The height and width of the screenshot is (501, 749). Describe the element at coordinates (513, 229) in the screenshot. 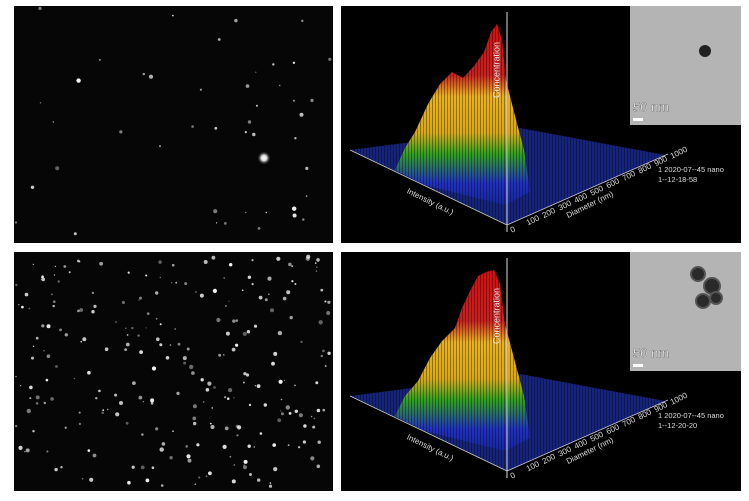

I see `y-tick-label: 0` at that location.